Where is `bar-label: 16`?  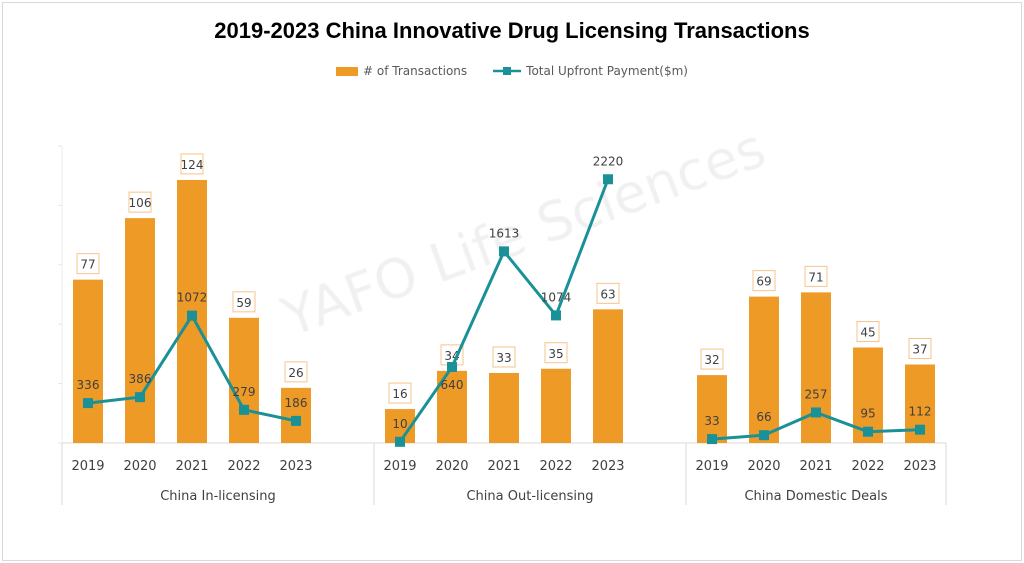 bar-label: 16 is located at coordinates (399, 394).